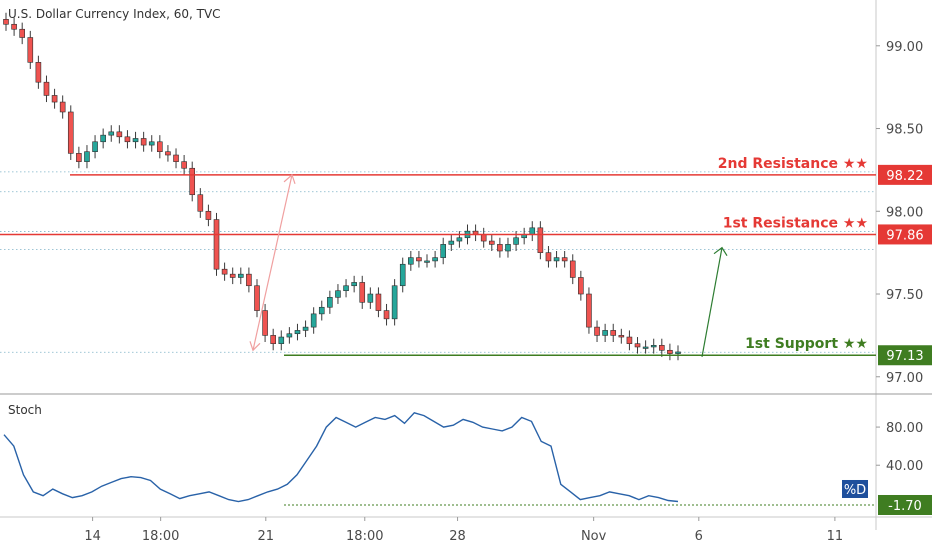 The width and height of the screenshot is (932, 550). Describe the element at coordinates (904, 466) in the screenshot. I see `stoch-tick-label: 40.00` at that location.